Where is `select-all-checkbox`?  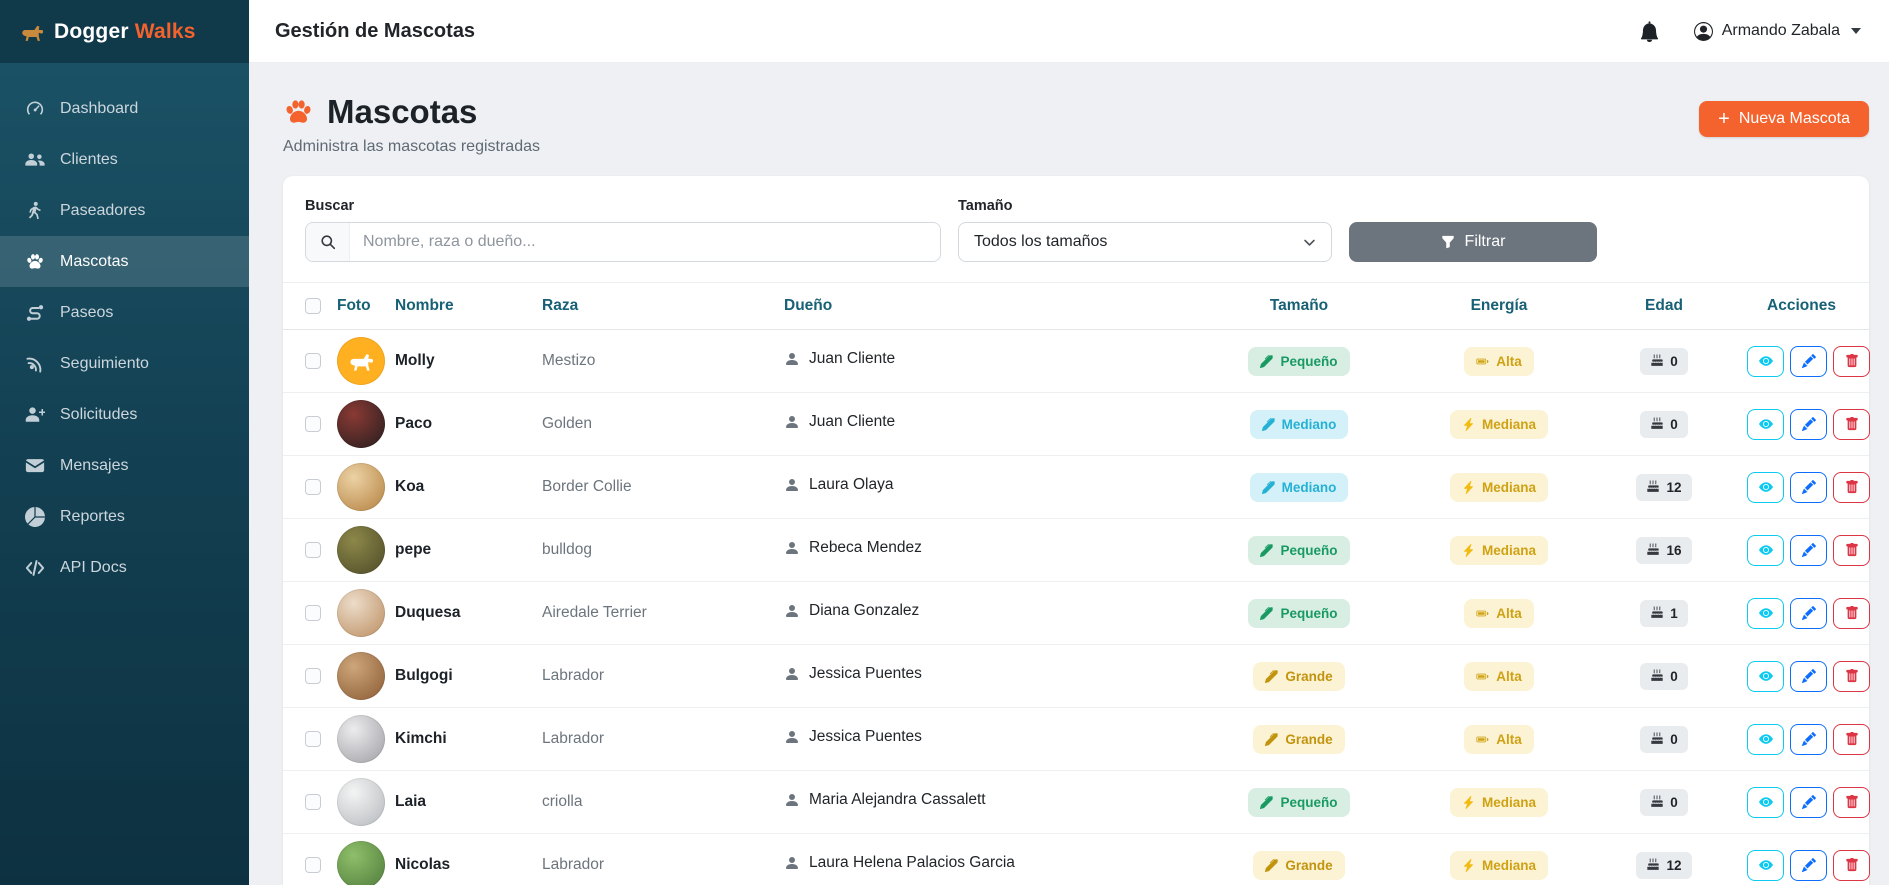 select-all-checkbox is located at coordinates (313, 305).